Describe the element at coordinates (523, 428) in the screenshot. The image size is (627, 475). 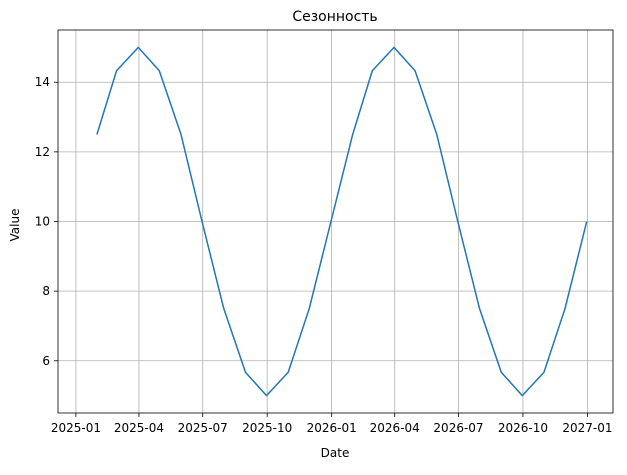
I see `x-tick-label: 2026-10` at that location.